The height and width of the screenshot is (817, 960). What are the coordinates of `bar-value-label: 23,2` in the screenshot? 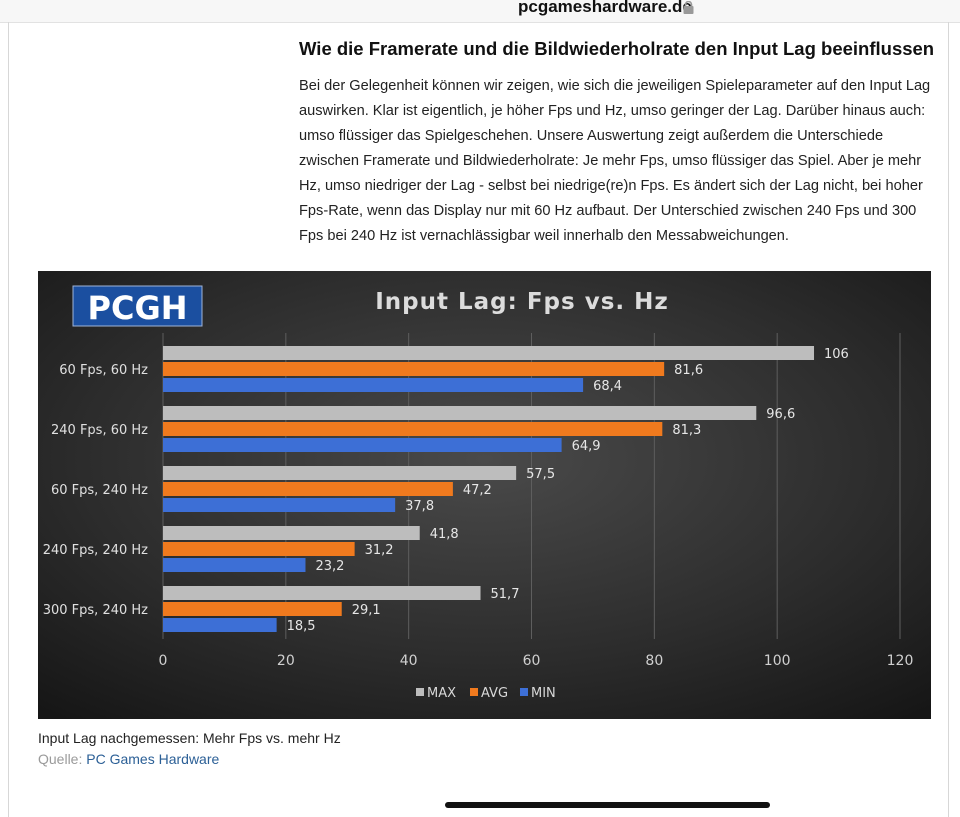 It's located at (329, 566).